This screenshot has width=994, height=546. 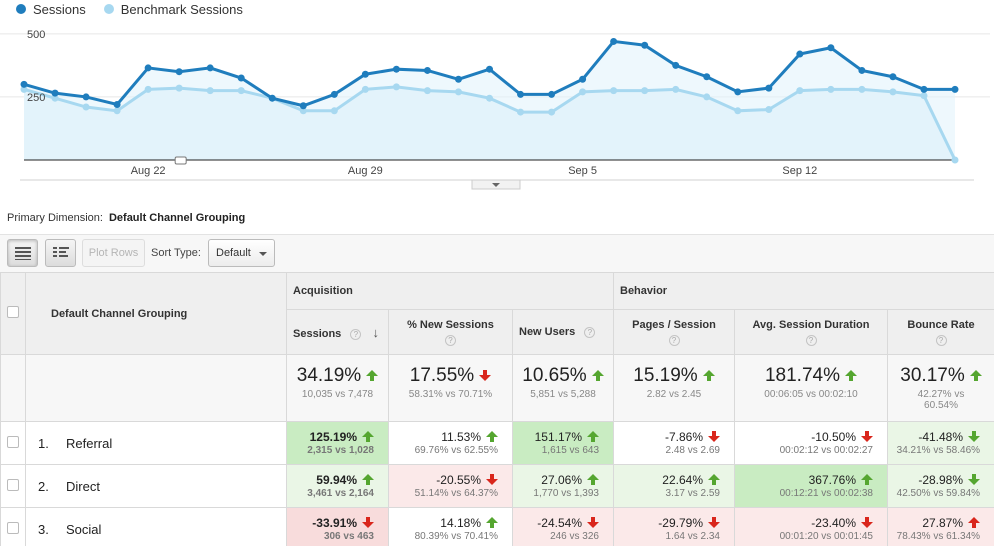 I want to click on row-channel-link: Referral, so click(x=89, y=443).